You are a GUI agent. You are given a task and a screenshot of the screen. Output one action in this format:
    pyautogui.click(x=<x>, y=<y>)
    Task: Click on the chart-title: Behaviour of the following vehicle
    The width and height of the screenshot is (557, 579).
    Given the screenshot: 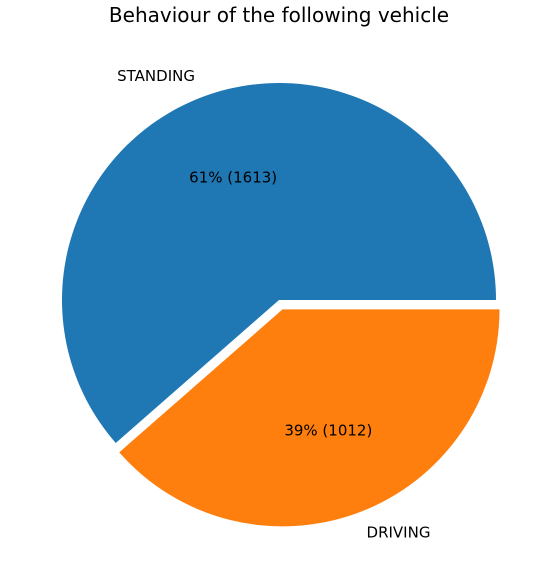 What is the action you would take?
    pyautogui.click(x=279, y=15)
    